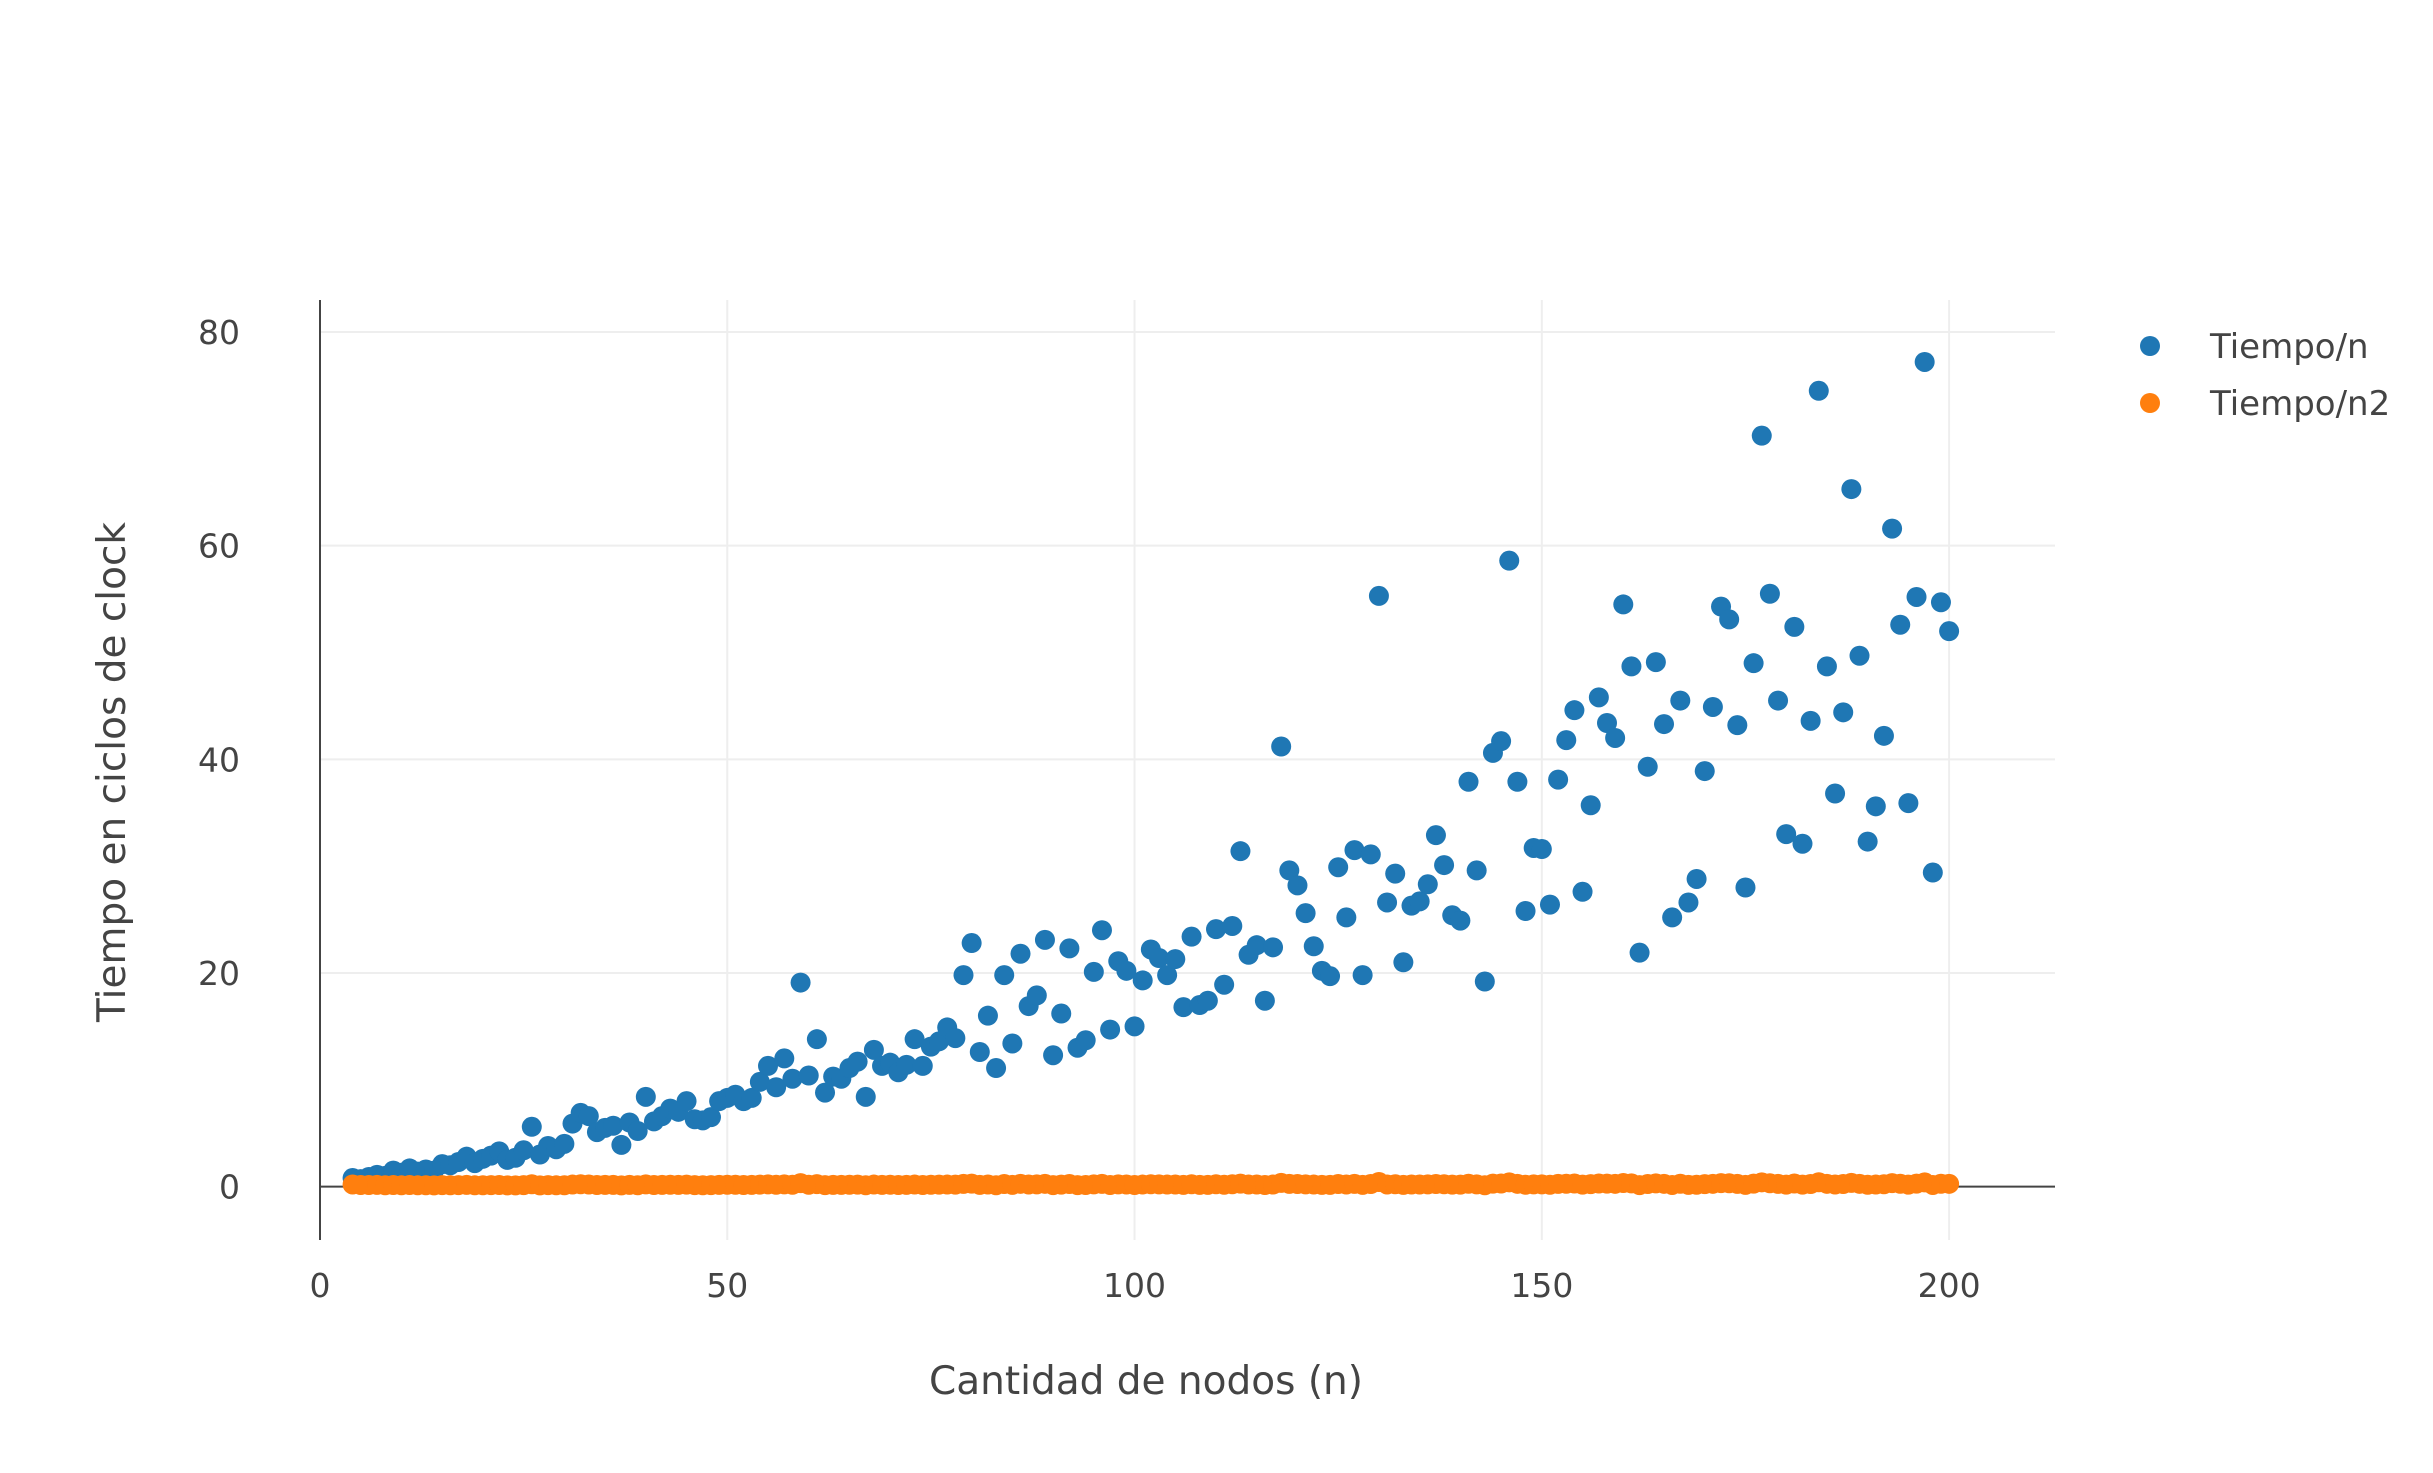 The height and width of the screenshot is (1473, 2433). Describe the element at coordinates (2265, 404) in the screenshot. I see `legend-item-tiempo-n2: Tiempo/n2` at that location.